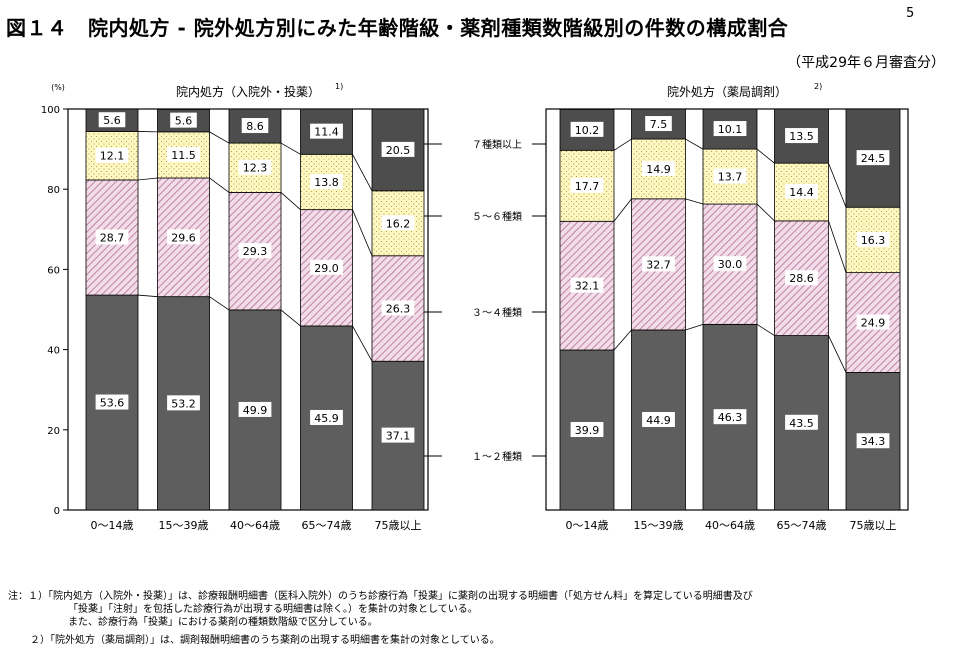 The image size is (957, 655). I want to click on value-label: 29.0, so click(326, 268).